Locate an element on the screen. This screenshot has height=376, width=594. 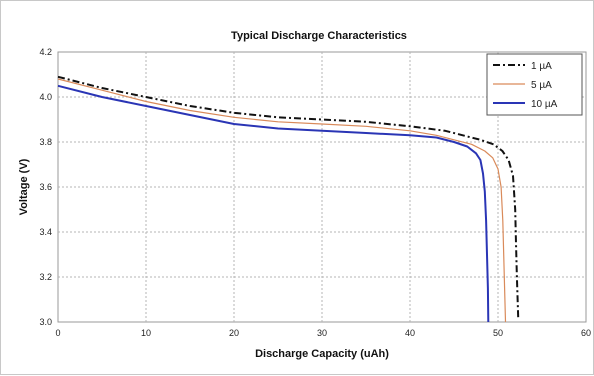
x-tick-label: 20 is located at coordinates (234, 333).